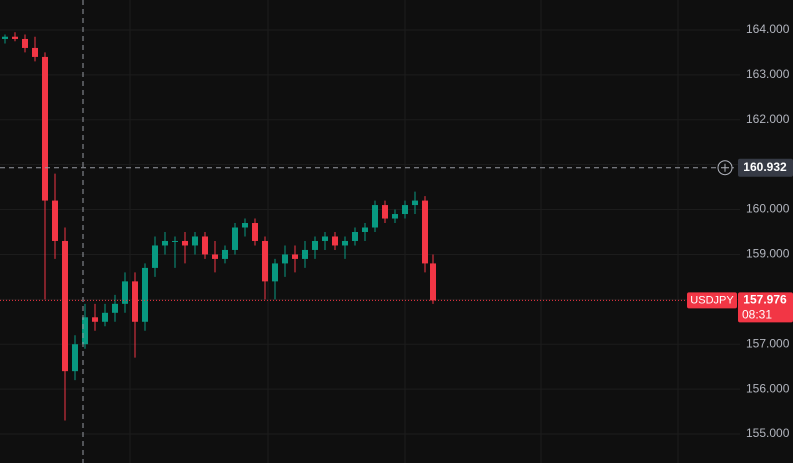  Describe the element at coordinates (757, 315) in the screenshot. I see `countdown-label: 08:31` at that location.